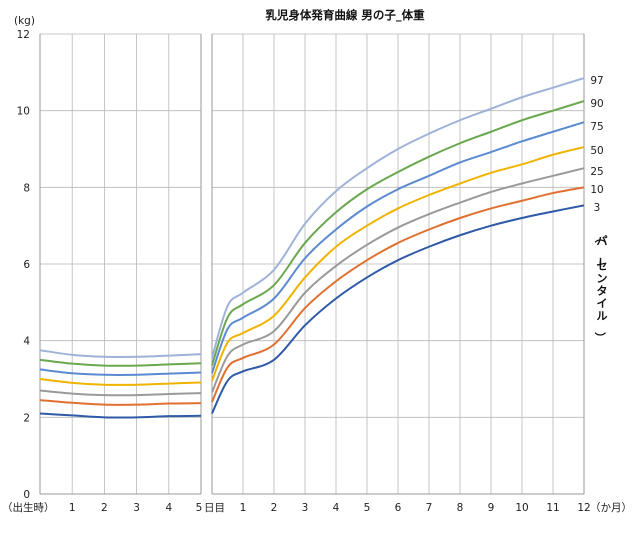  I want to click on x-tick-label: 7, so click(429, 508).